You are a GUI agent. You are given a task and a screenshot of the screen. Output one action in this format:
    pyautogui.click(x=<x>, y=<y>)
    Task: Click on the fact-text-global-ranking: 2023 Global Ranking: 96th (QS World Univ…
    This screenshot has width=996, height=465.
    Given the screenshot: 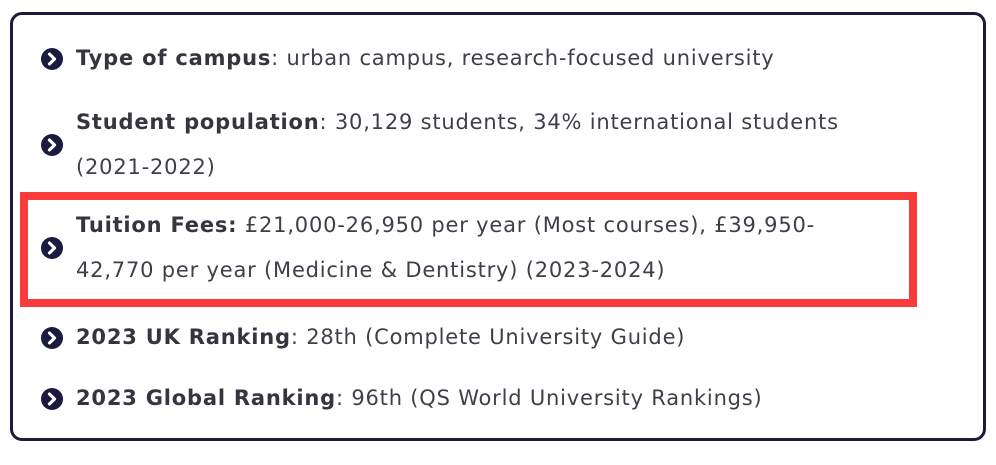 What is the action you would take?
    pyautogui.click(x=419, y=398)
    